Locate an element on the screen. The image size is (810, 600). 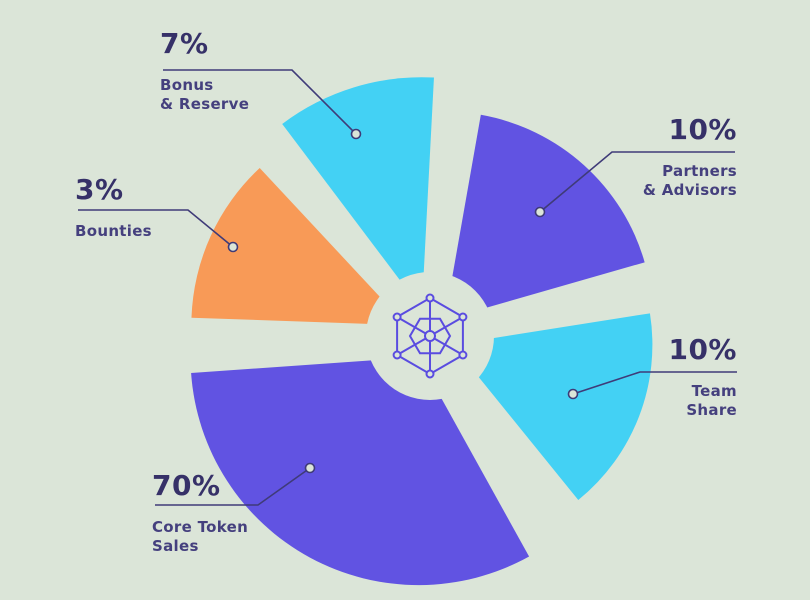
center-logo is located at coordinates (430, 336).